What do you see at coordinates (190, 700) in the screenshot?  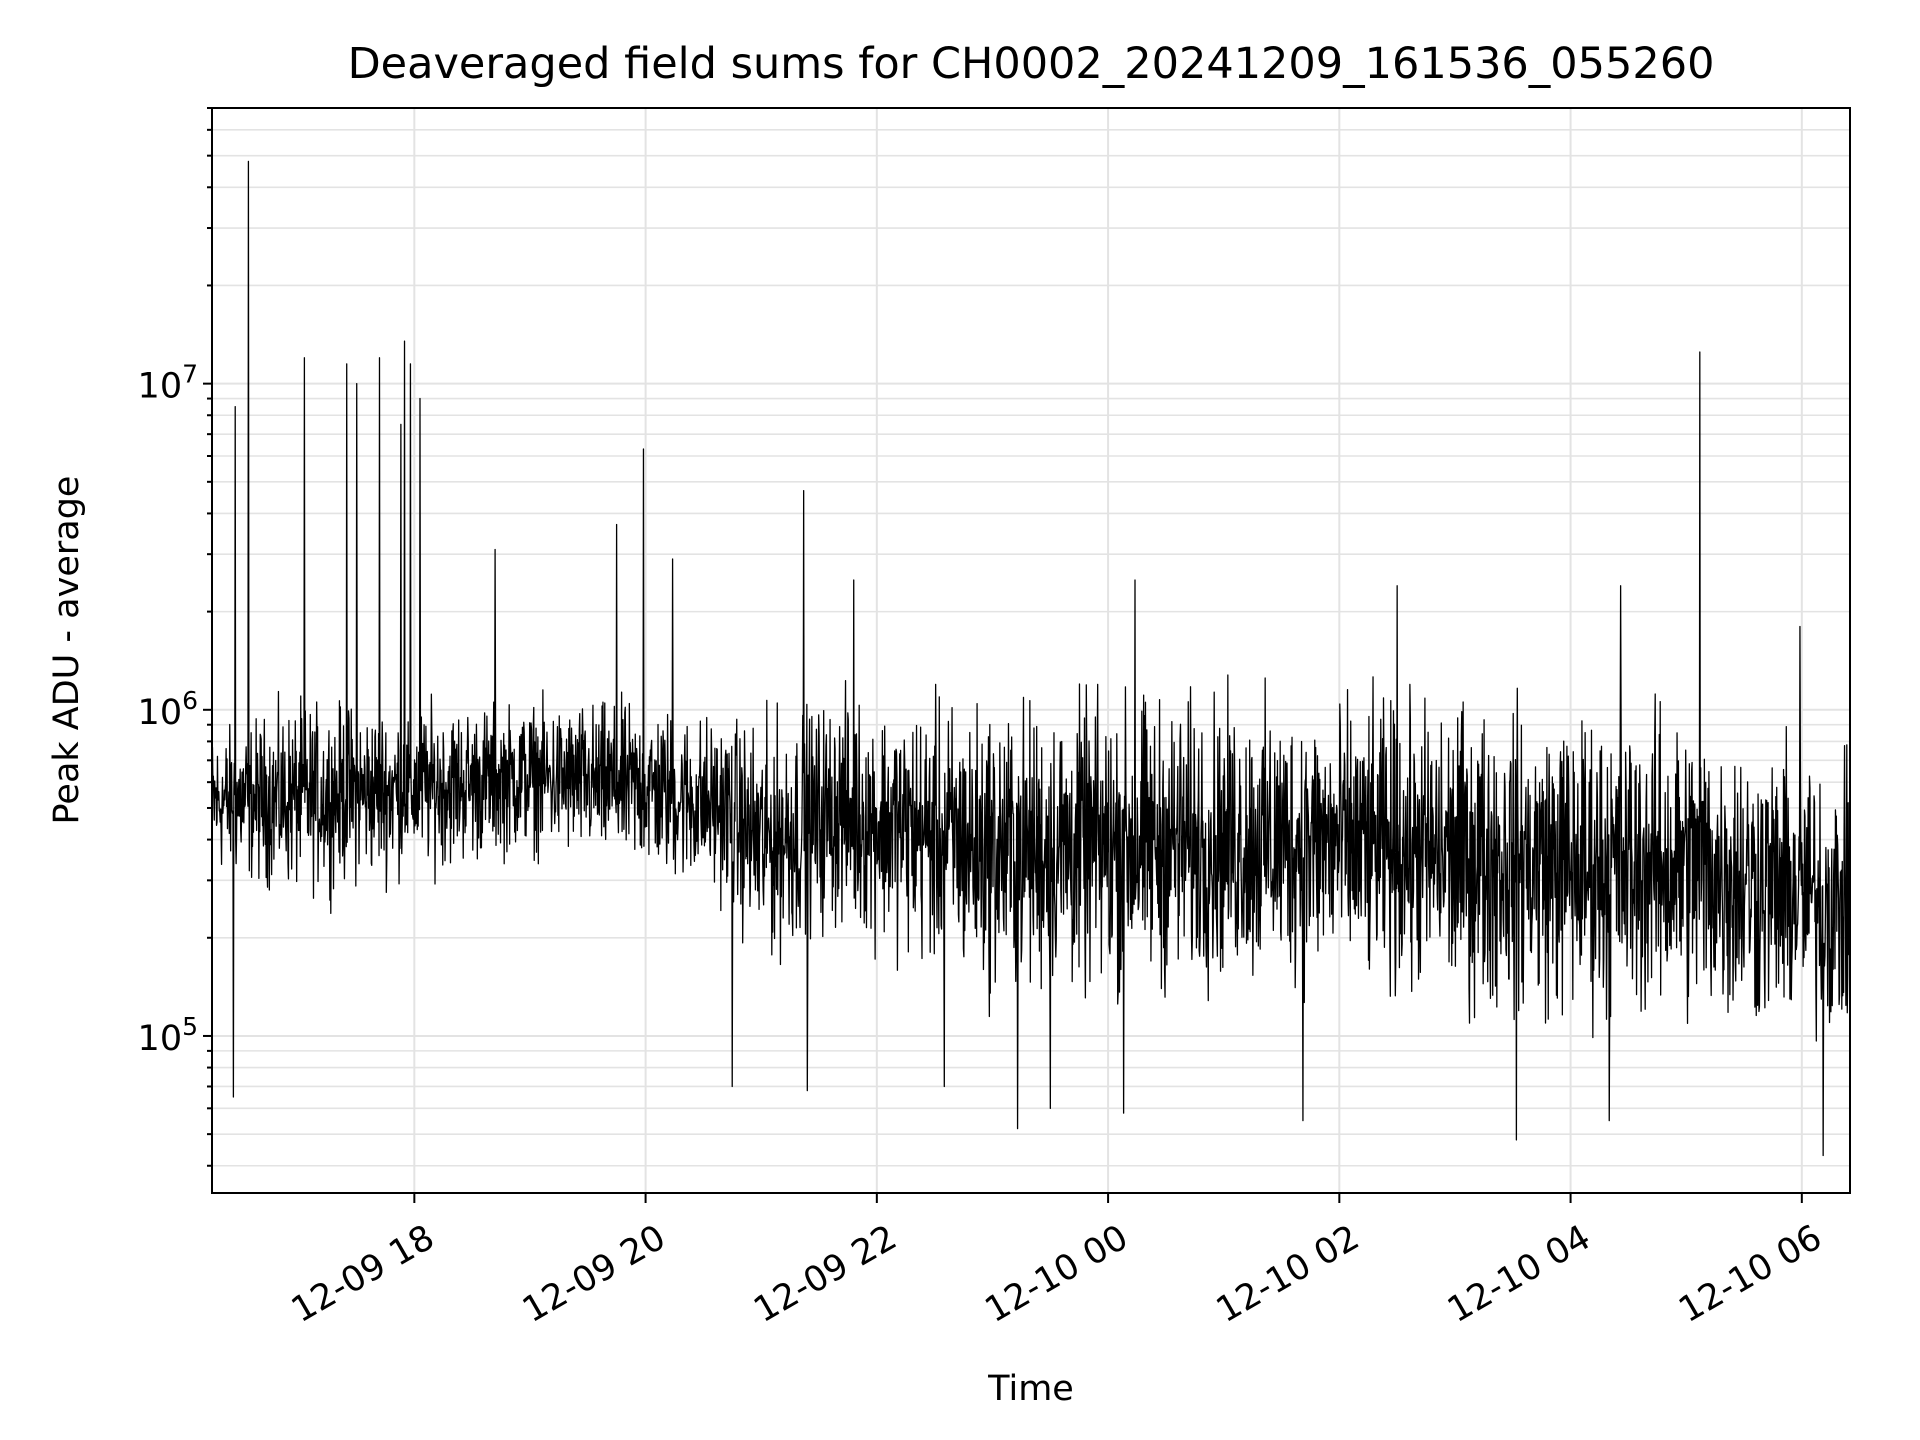 I see `y-tick-exponent: 6` at bounding box center [190, 700].